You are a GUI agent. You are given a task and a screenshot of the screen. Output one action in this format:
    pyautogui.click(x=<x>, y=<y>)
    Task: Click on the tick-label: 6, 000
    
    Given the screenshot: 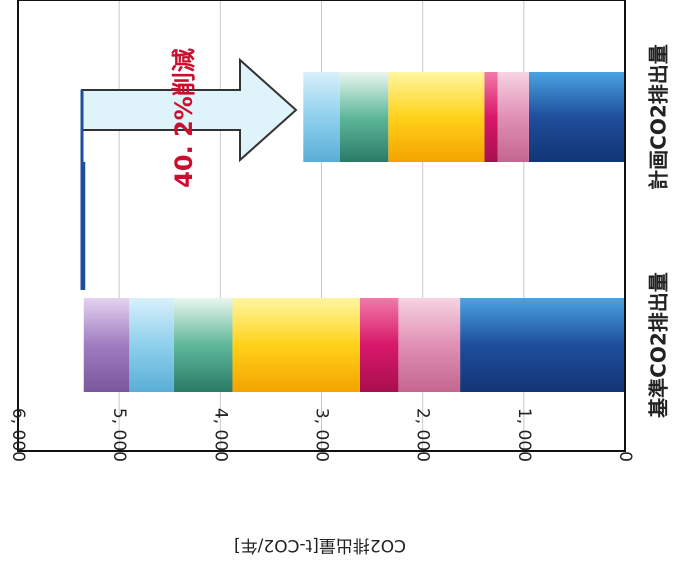 What is the action you would take?
    pyautogui.click(x=18, y=435)
    